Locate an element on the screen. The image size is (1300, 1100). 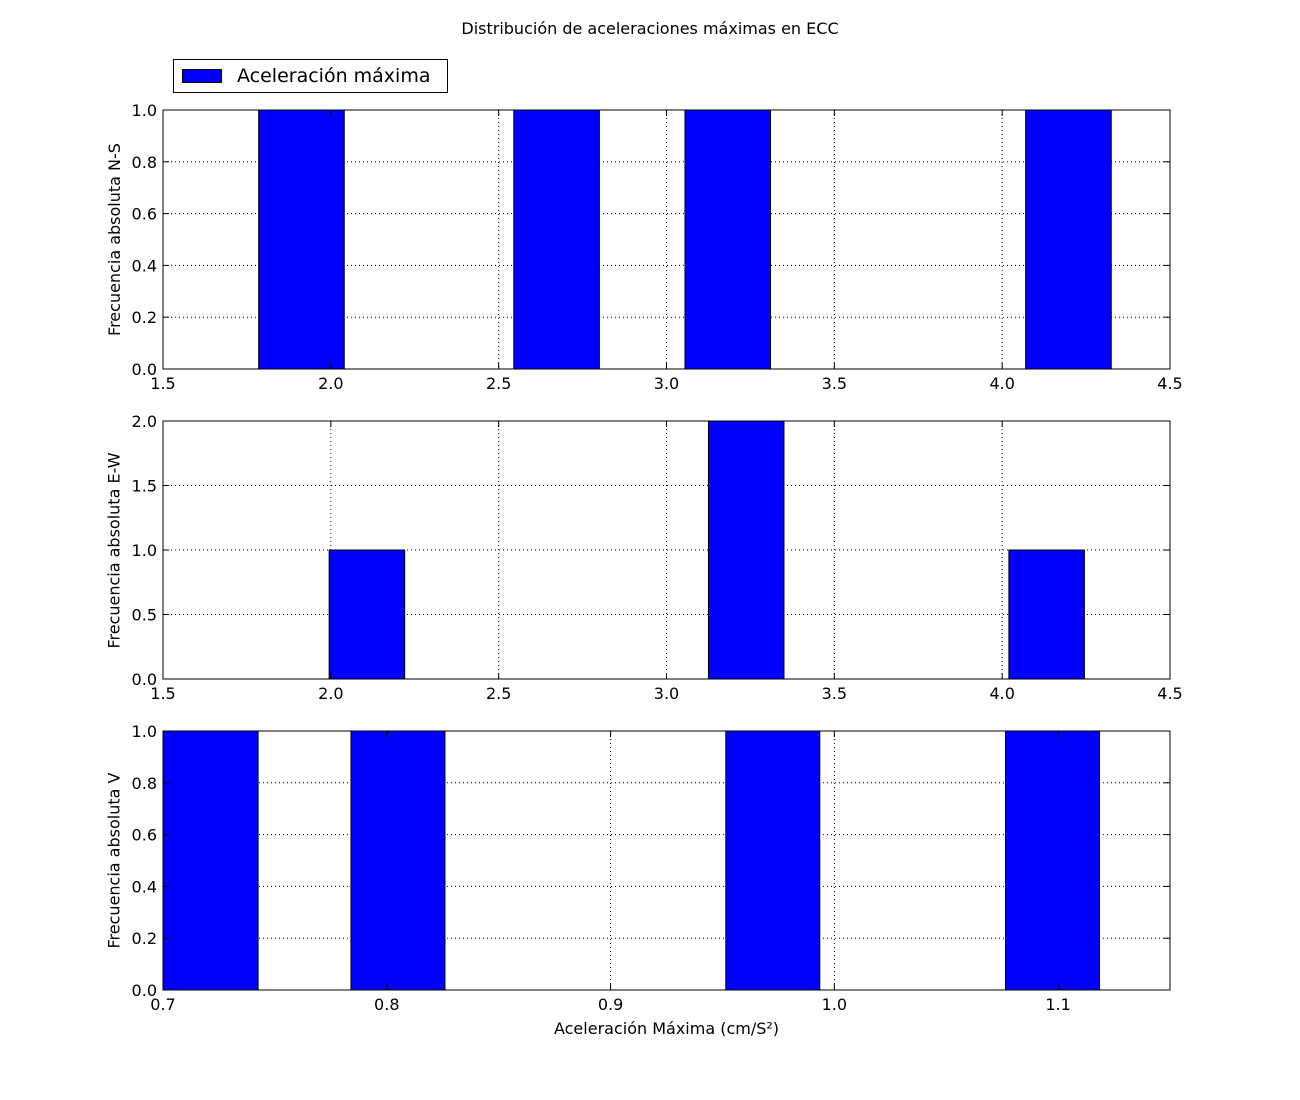
y-tick-label: 2.0 is located at coordinates (144, 421).